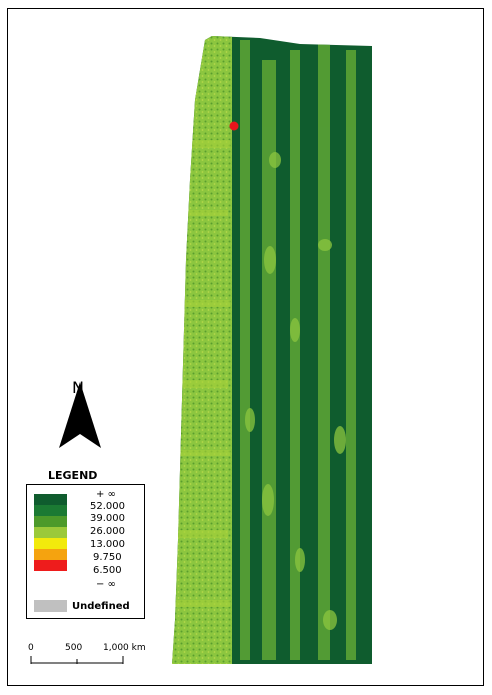 This screenshot has width=492, height=695. Describe the element at coordinates (77, 660) in the screenshot. I see `scale-bar` at that location.